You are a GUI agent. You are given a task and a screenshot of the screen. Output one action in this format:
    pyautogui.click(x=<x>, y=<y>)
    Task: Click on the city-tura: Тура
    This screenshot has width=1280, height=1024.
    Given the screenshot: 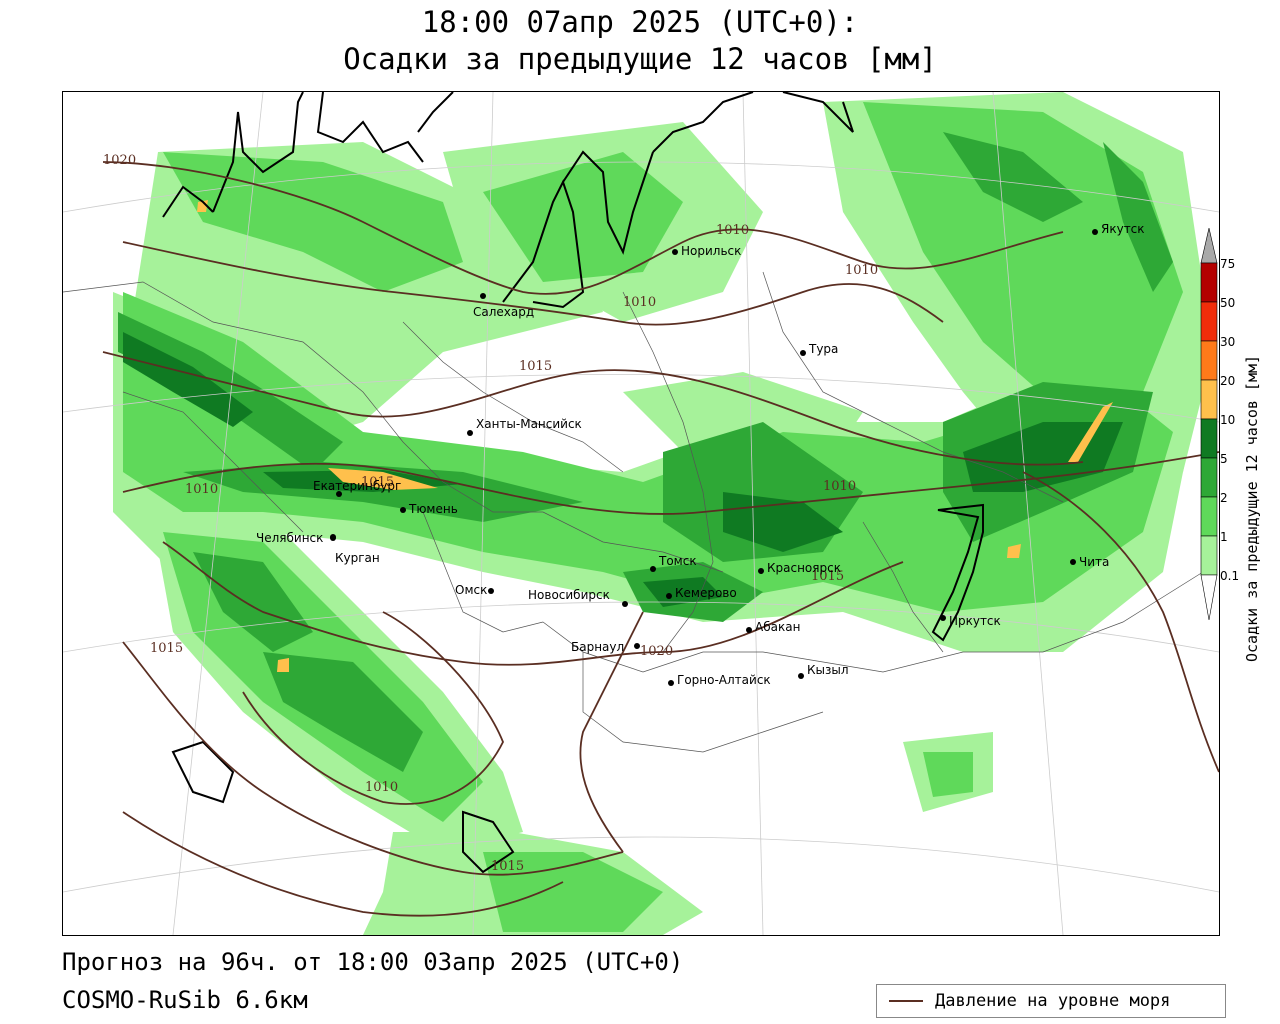 What is the action you would take?
    pyautogui.click(x=819, y=349)
    